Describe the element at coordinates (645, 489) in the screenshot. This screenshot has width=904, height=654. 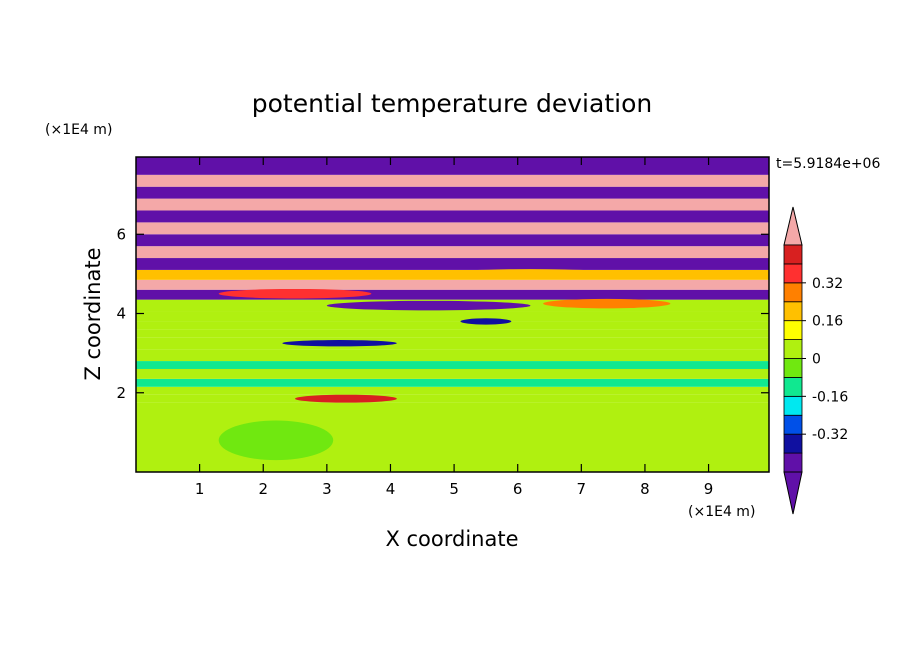
I see `x-tick-label: 8` at that location.